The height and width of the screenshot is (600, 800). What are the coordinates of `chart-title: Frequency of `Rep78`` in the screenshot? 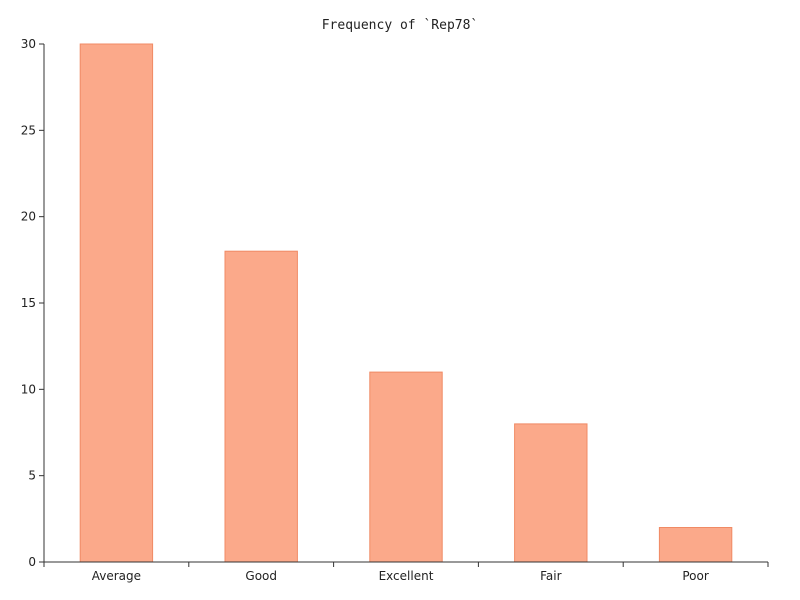 It's located at (400, 25).